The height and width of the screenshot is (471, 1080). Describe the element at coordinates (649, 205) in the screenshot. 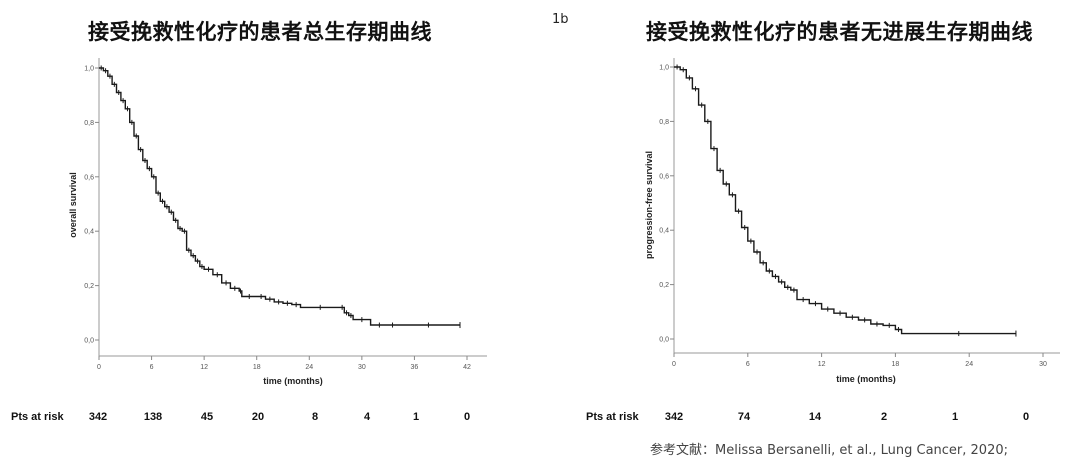

I see `y-axis-title: progression-free survival` at that location.